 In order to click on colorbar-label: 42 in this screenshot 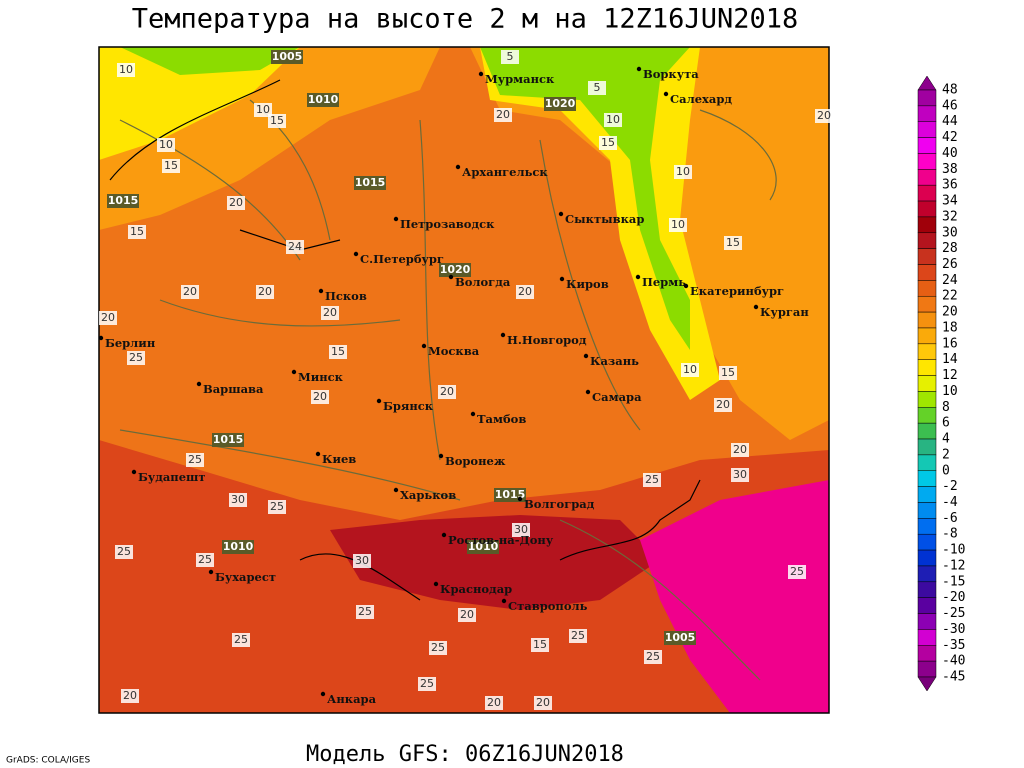, I will do `click(950, 137)`.